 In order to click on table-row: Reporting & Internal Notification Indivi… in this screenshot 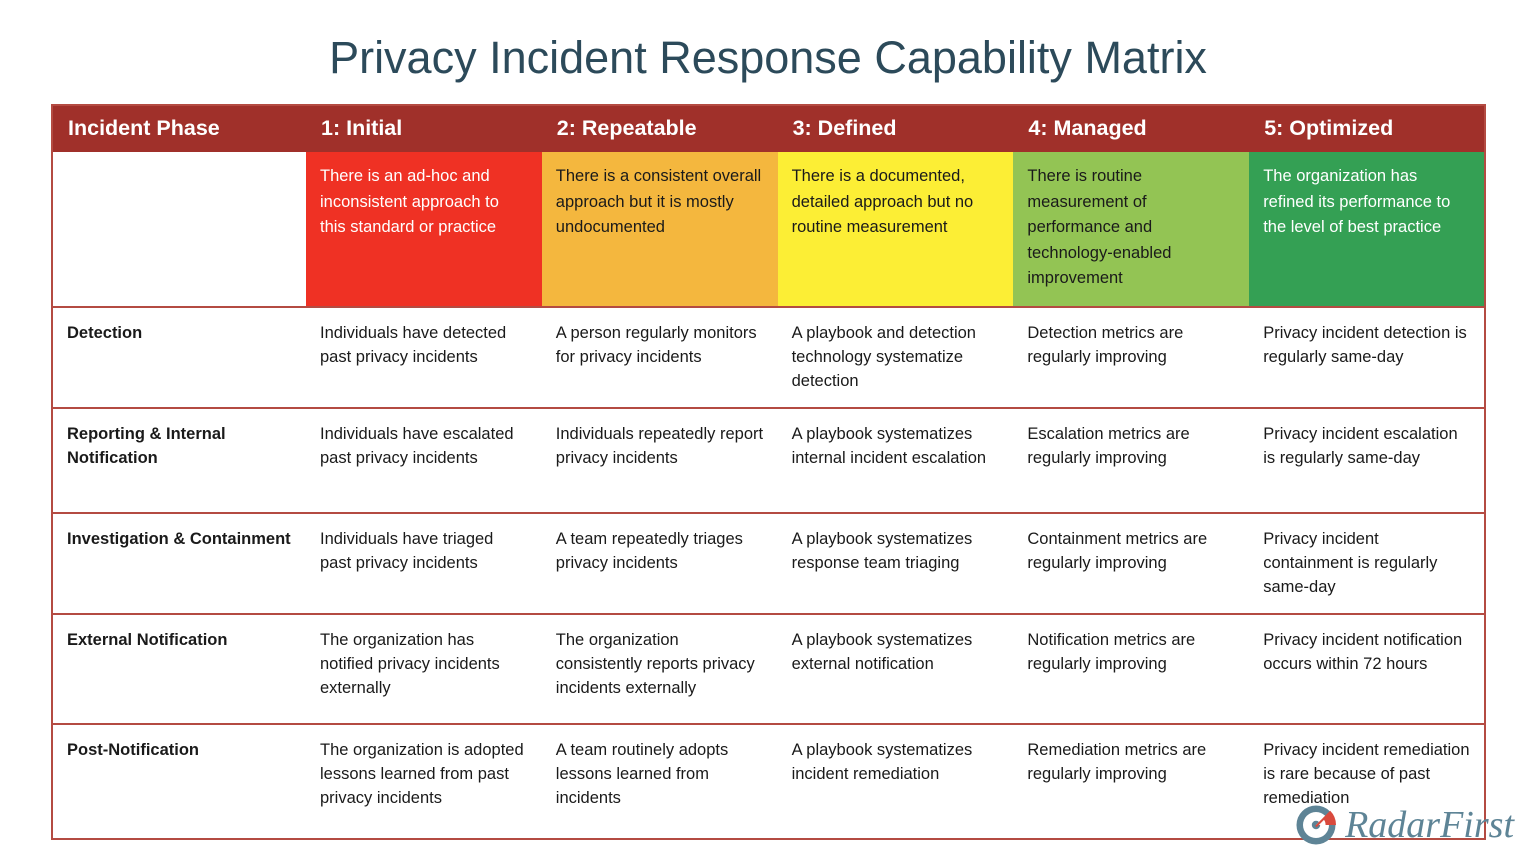, I will do `click(768, 459)`.